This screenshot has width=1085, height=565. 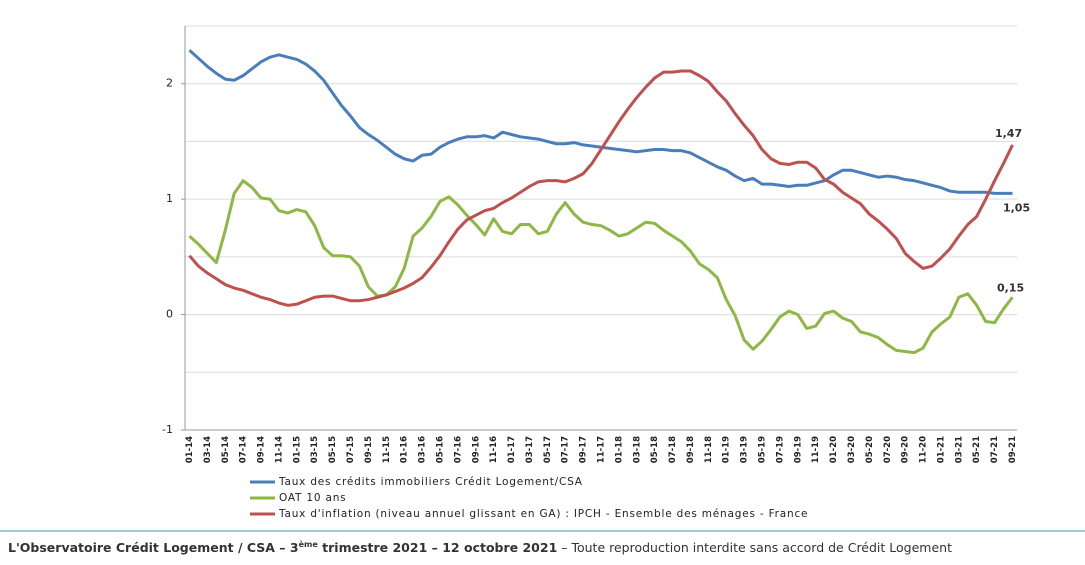 I want to click on footer-rule, so click(x=542, y=531).